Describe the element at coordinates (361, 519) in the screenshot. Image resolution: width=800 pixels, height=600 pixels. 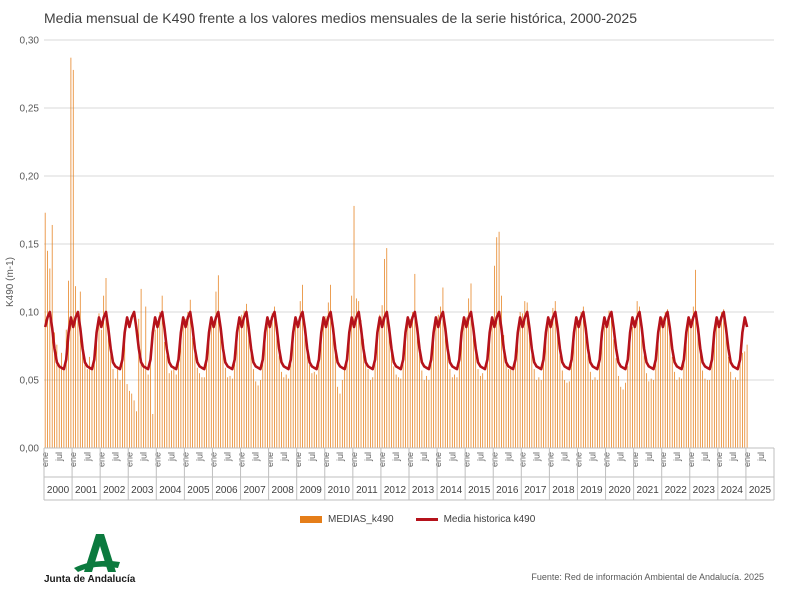
I see `legend-label-bars: MEDIAS_k490` at that location.